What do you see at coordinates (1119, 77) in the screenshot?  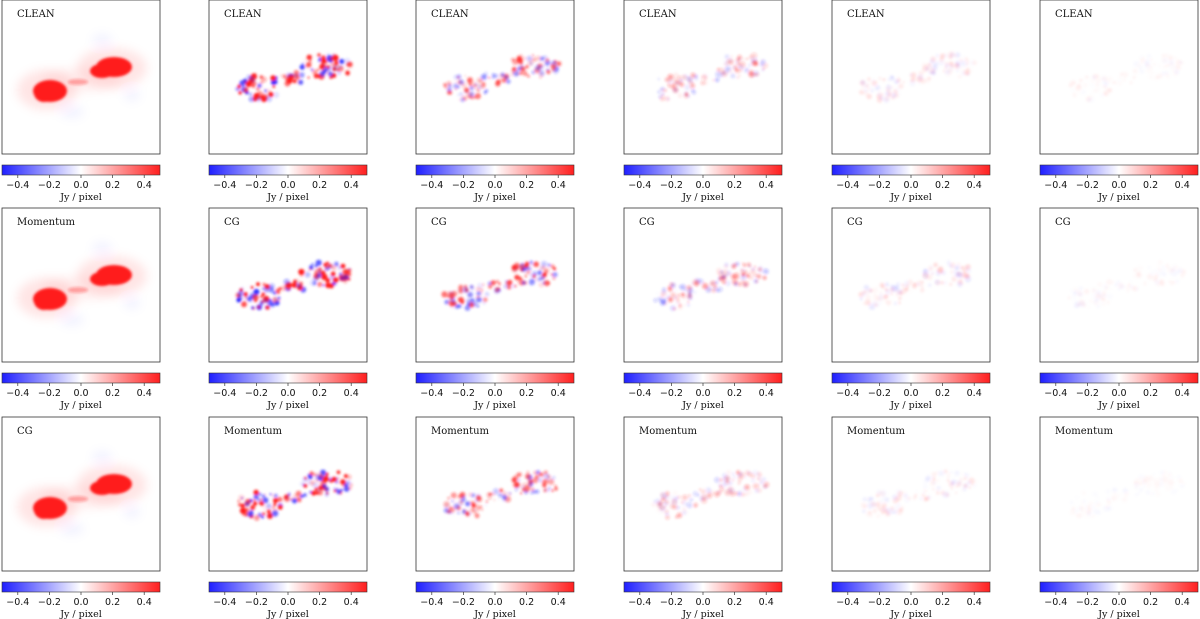 I see `panel-frame` at bounding box center [1119, 77].